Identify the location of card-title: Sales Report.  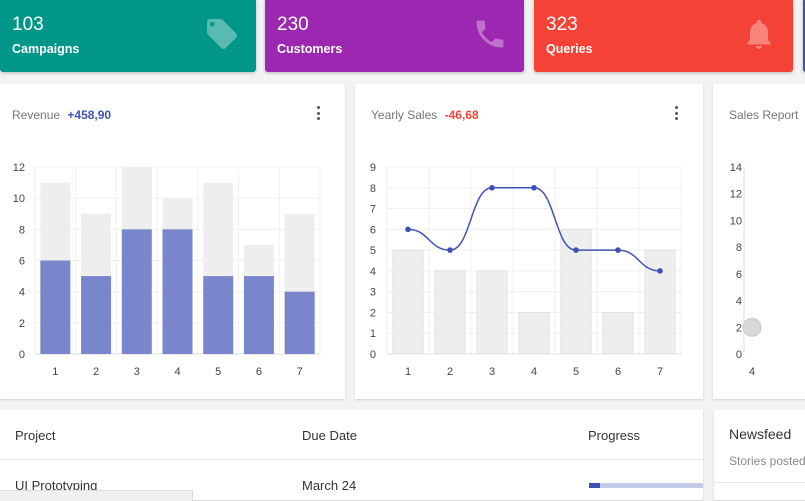
(764, 115).